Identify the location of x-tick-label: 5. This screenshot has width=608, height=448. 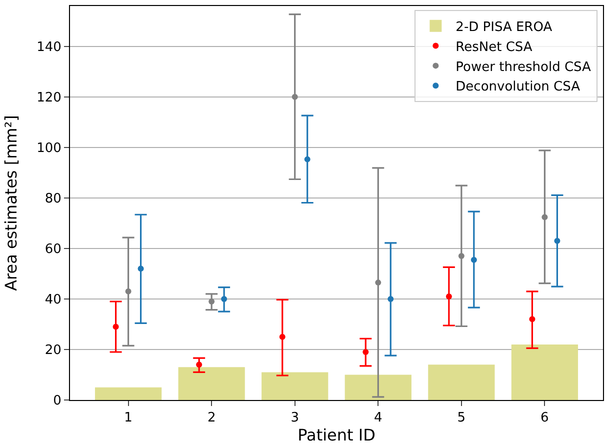
(461, 418).